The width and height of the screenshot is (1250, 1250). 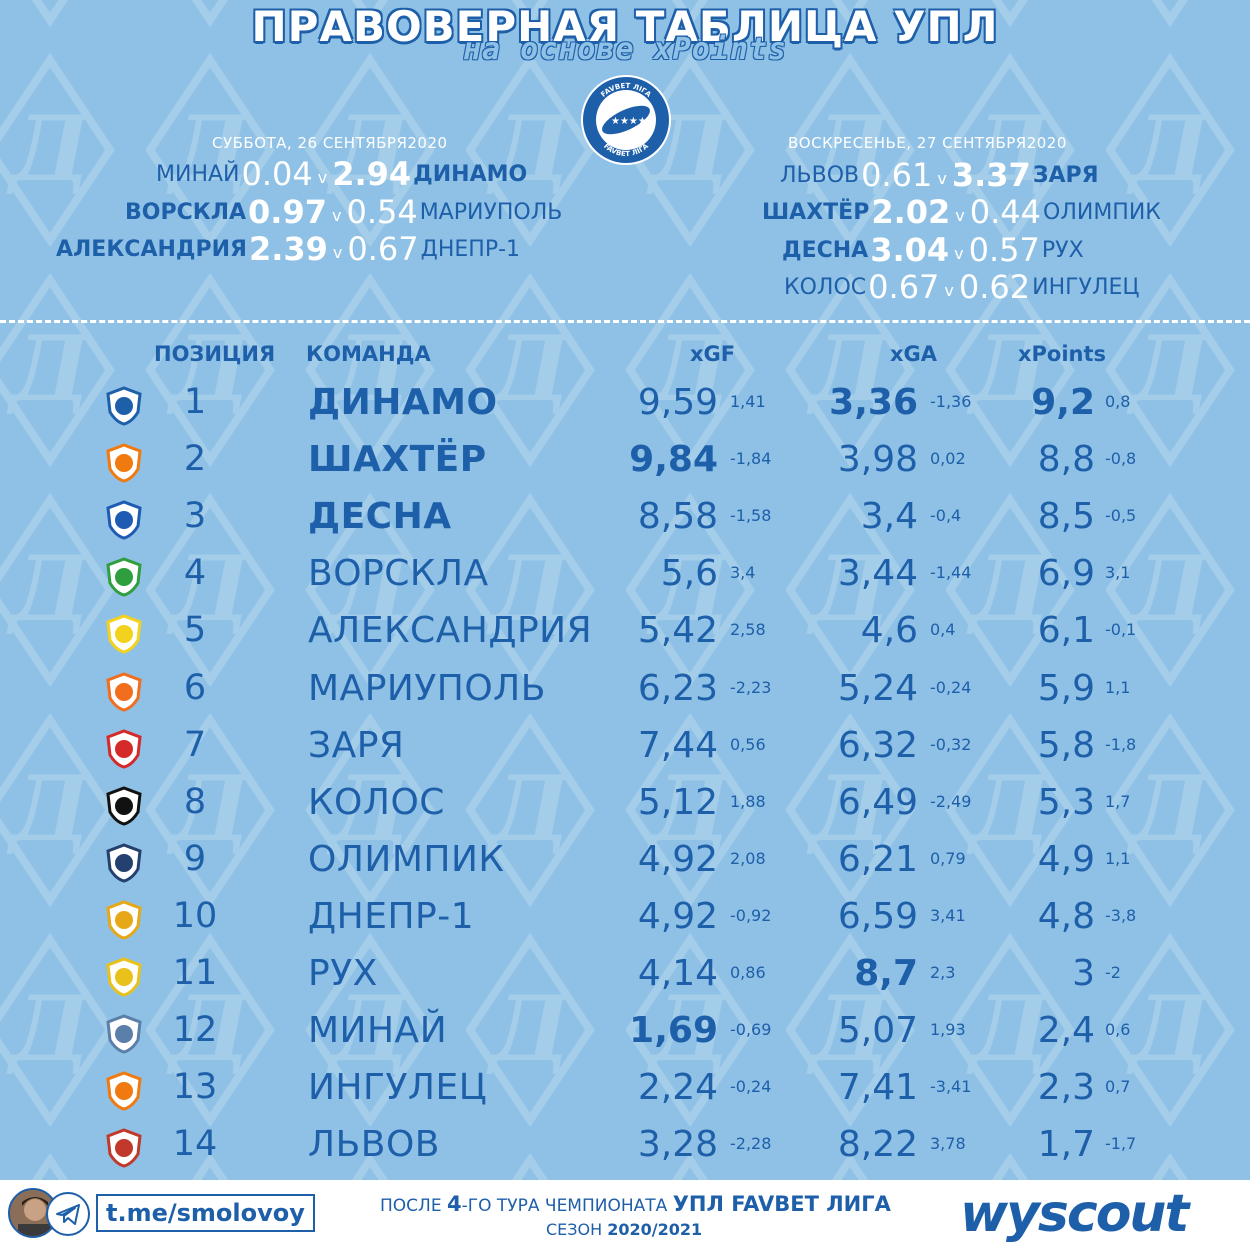 What do you see at coordinates (124, 577) in the screenshot?
I see `vorskla-icon` at bounding box center [124, 577].